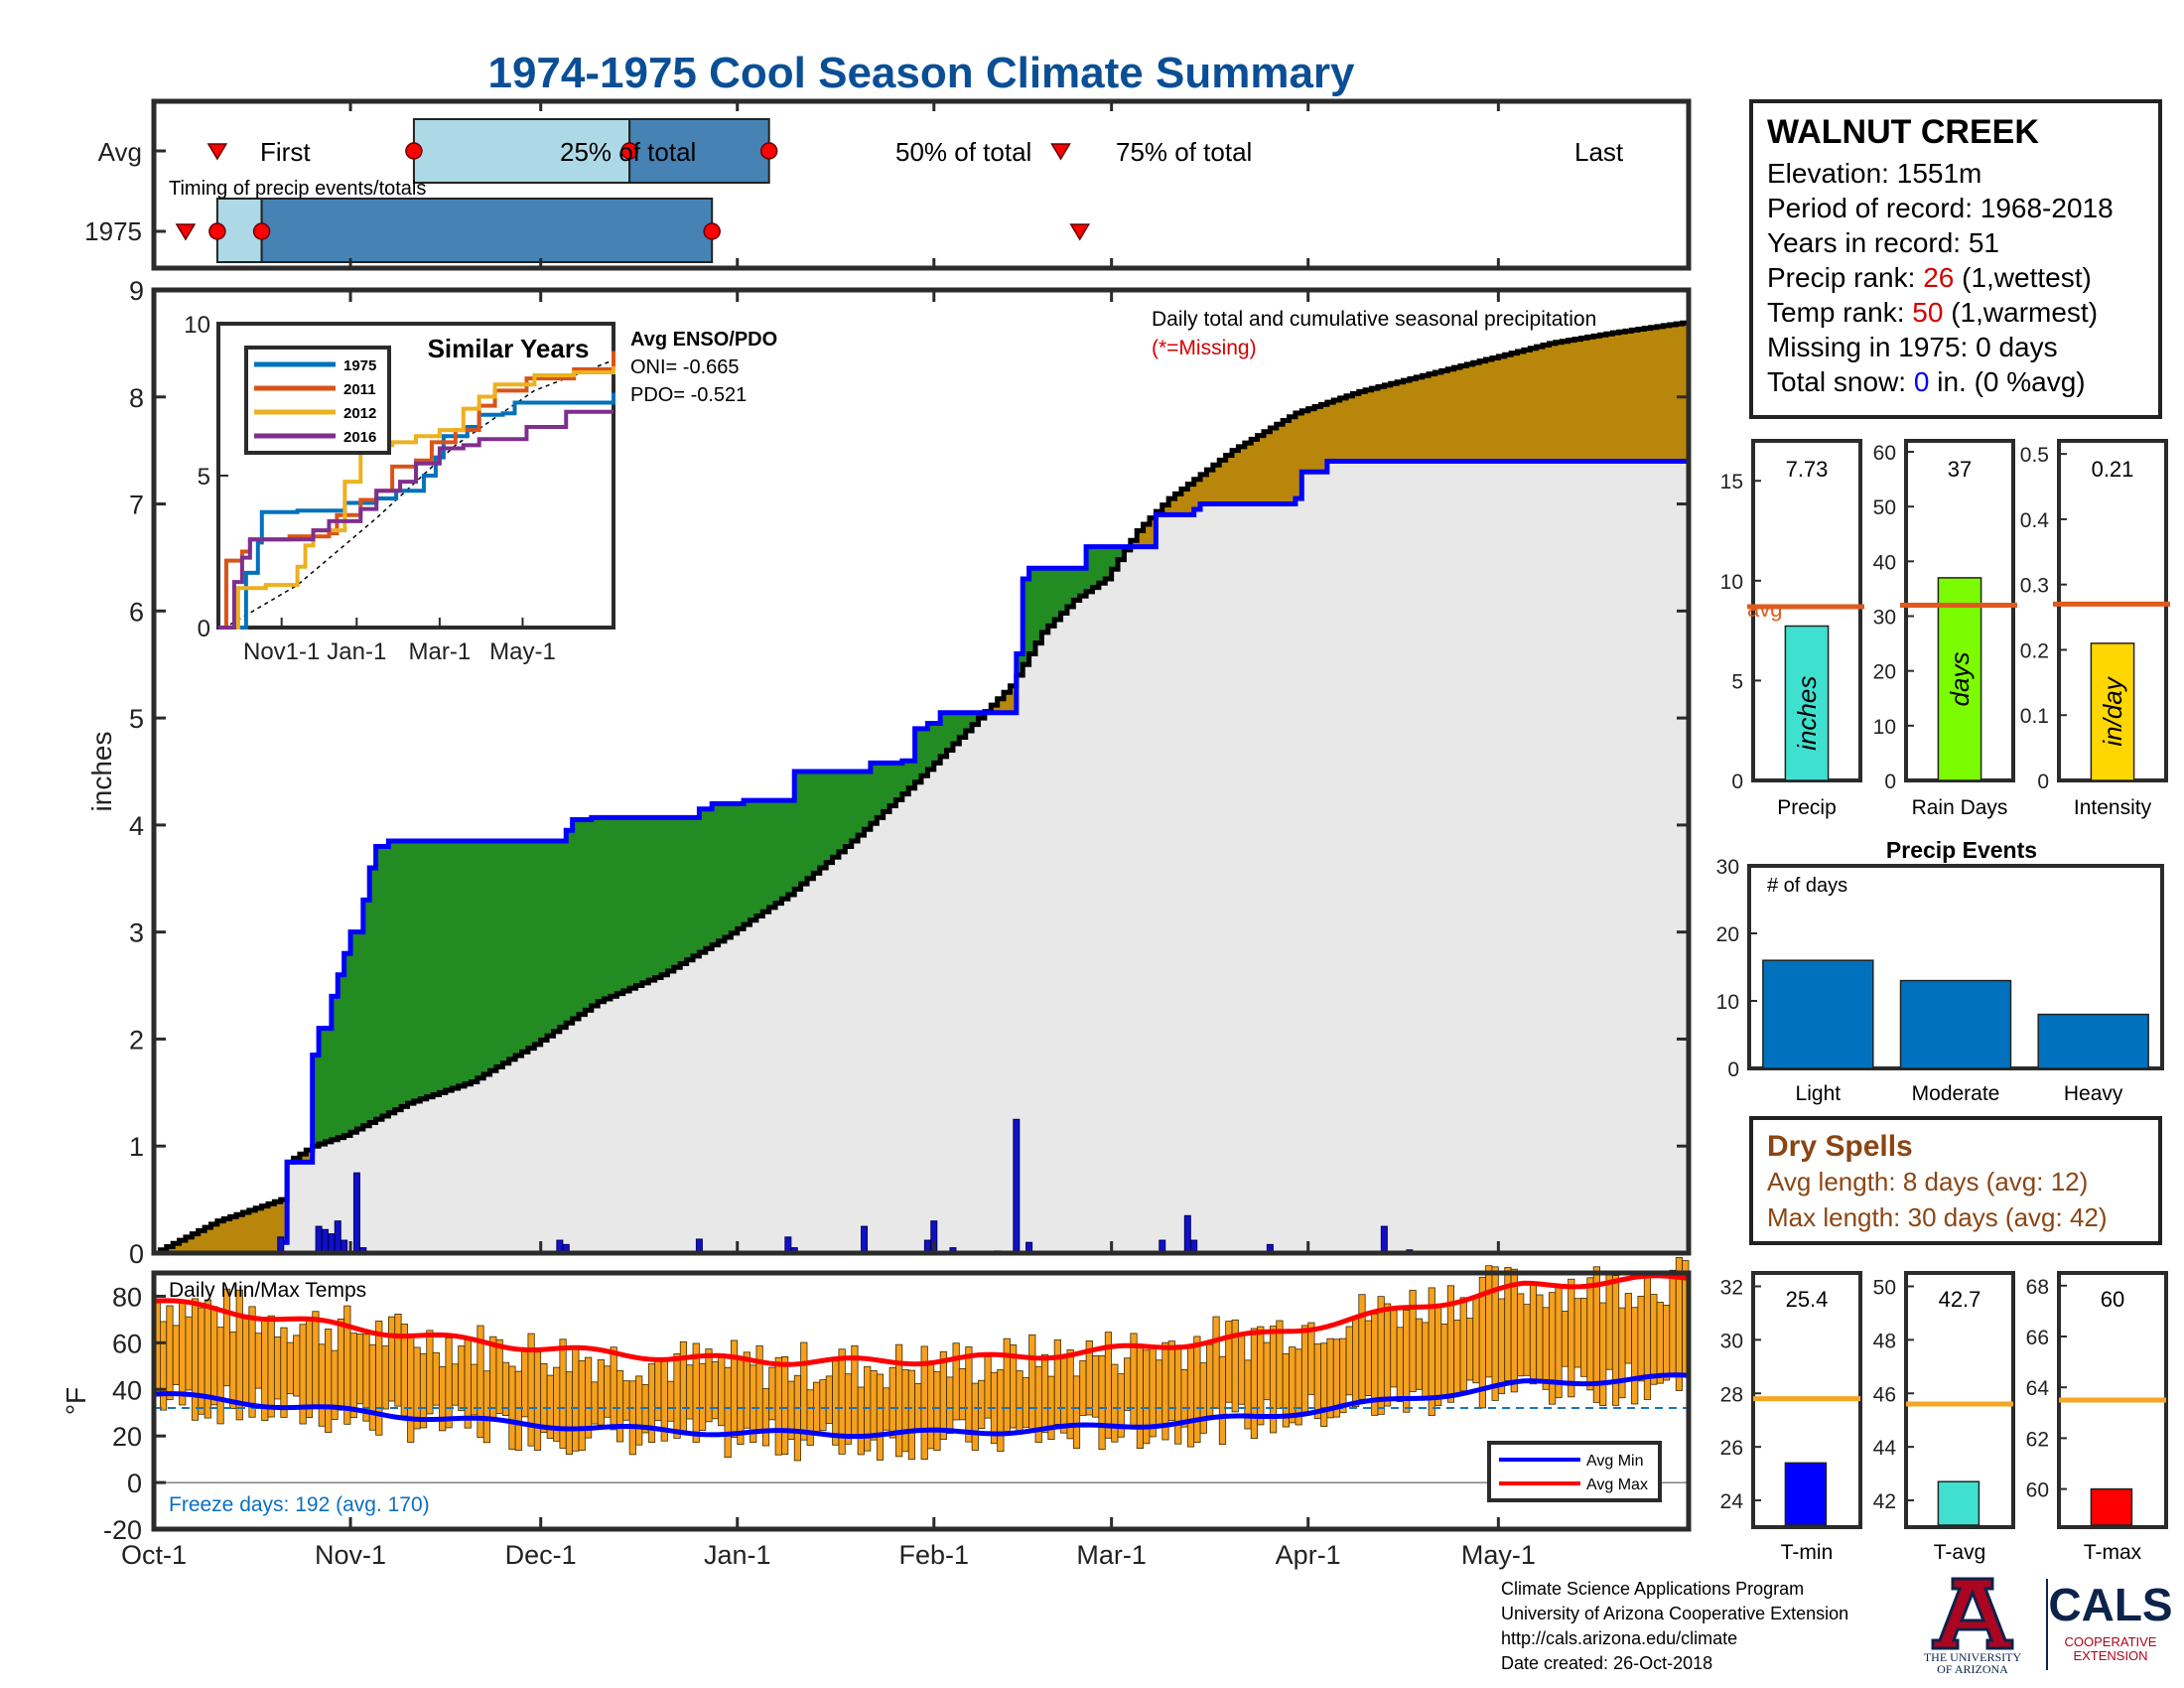 The image size is (2184, 1688). Describe the element at coordinates (359, 389) in the screenshot. I see `inset-legend-label: 2011` at that location.